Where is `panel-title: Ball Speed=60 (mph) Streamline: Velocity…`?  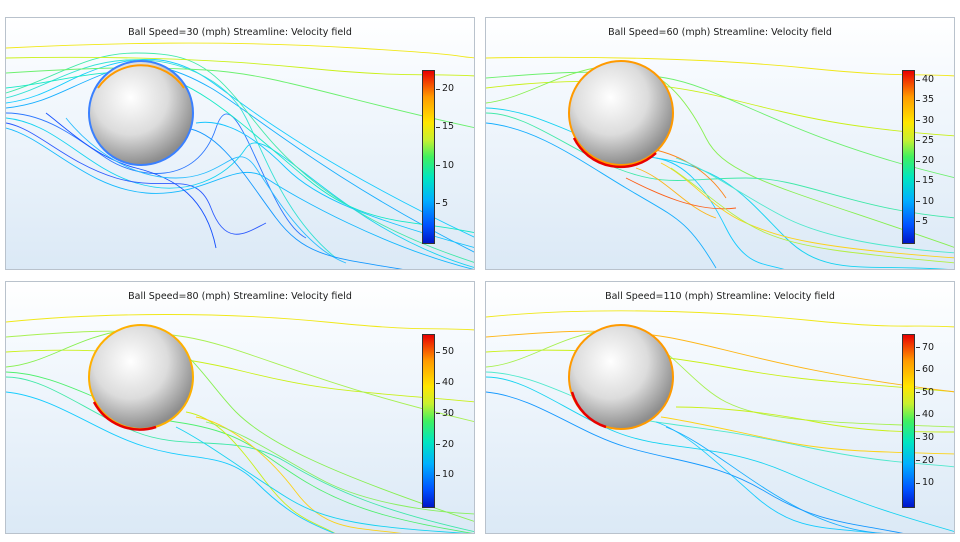 panel-title: Ball Speed=60 (mph) Streamline: Velocity… is located at coordinates (720, 32).